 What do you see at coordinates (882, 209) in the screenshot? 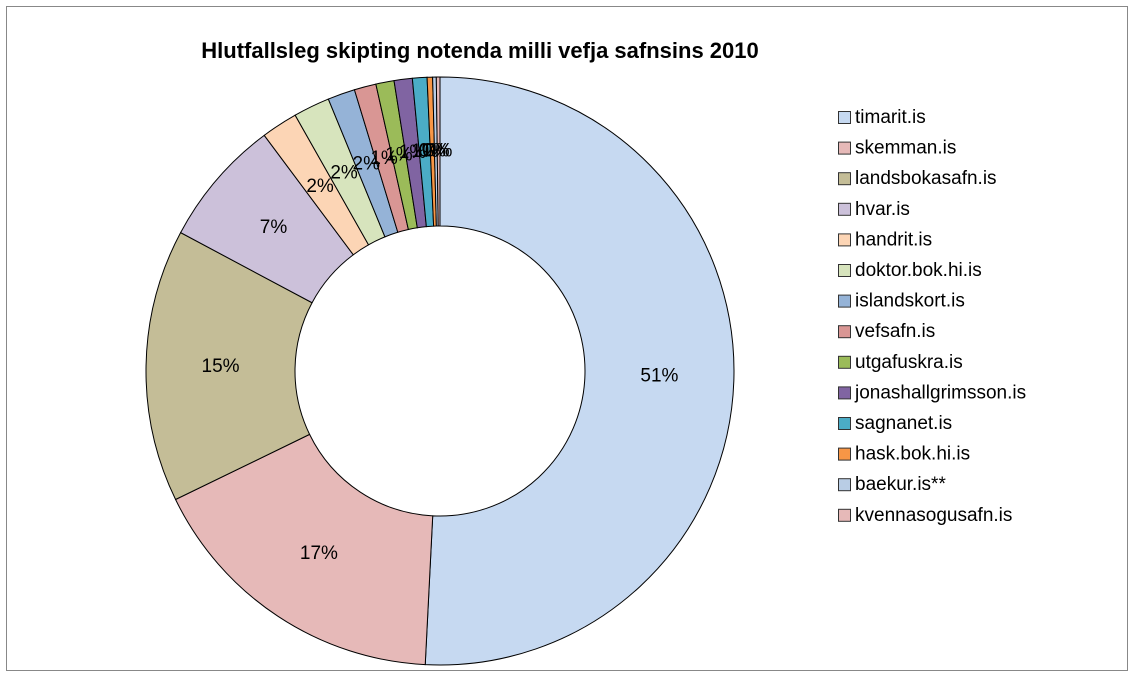
I see `legend-label: hvar.is` at bounding box center [882, 209].